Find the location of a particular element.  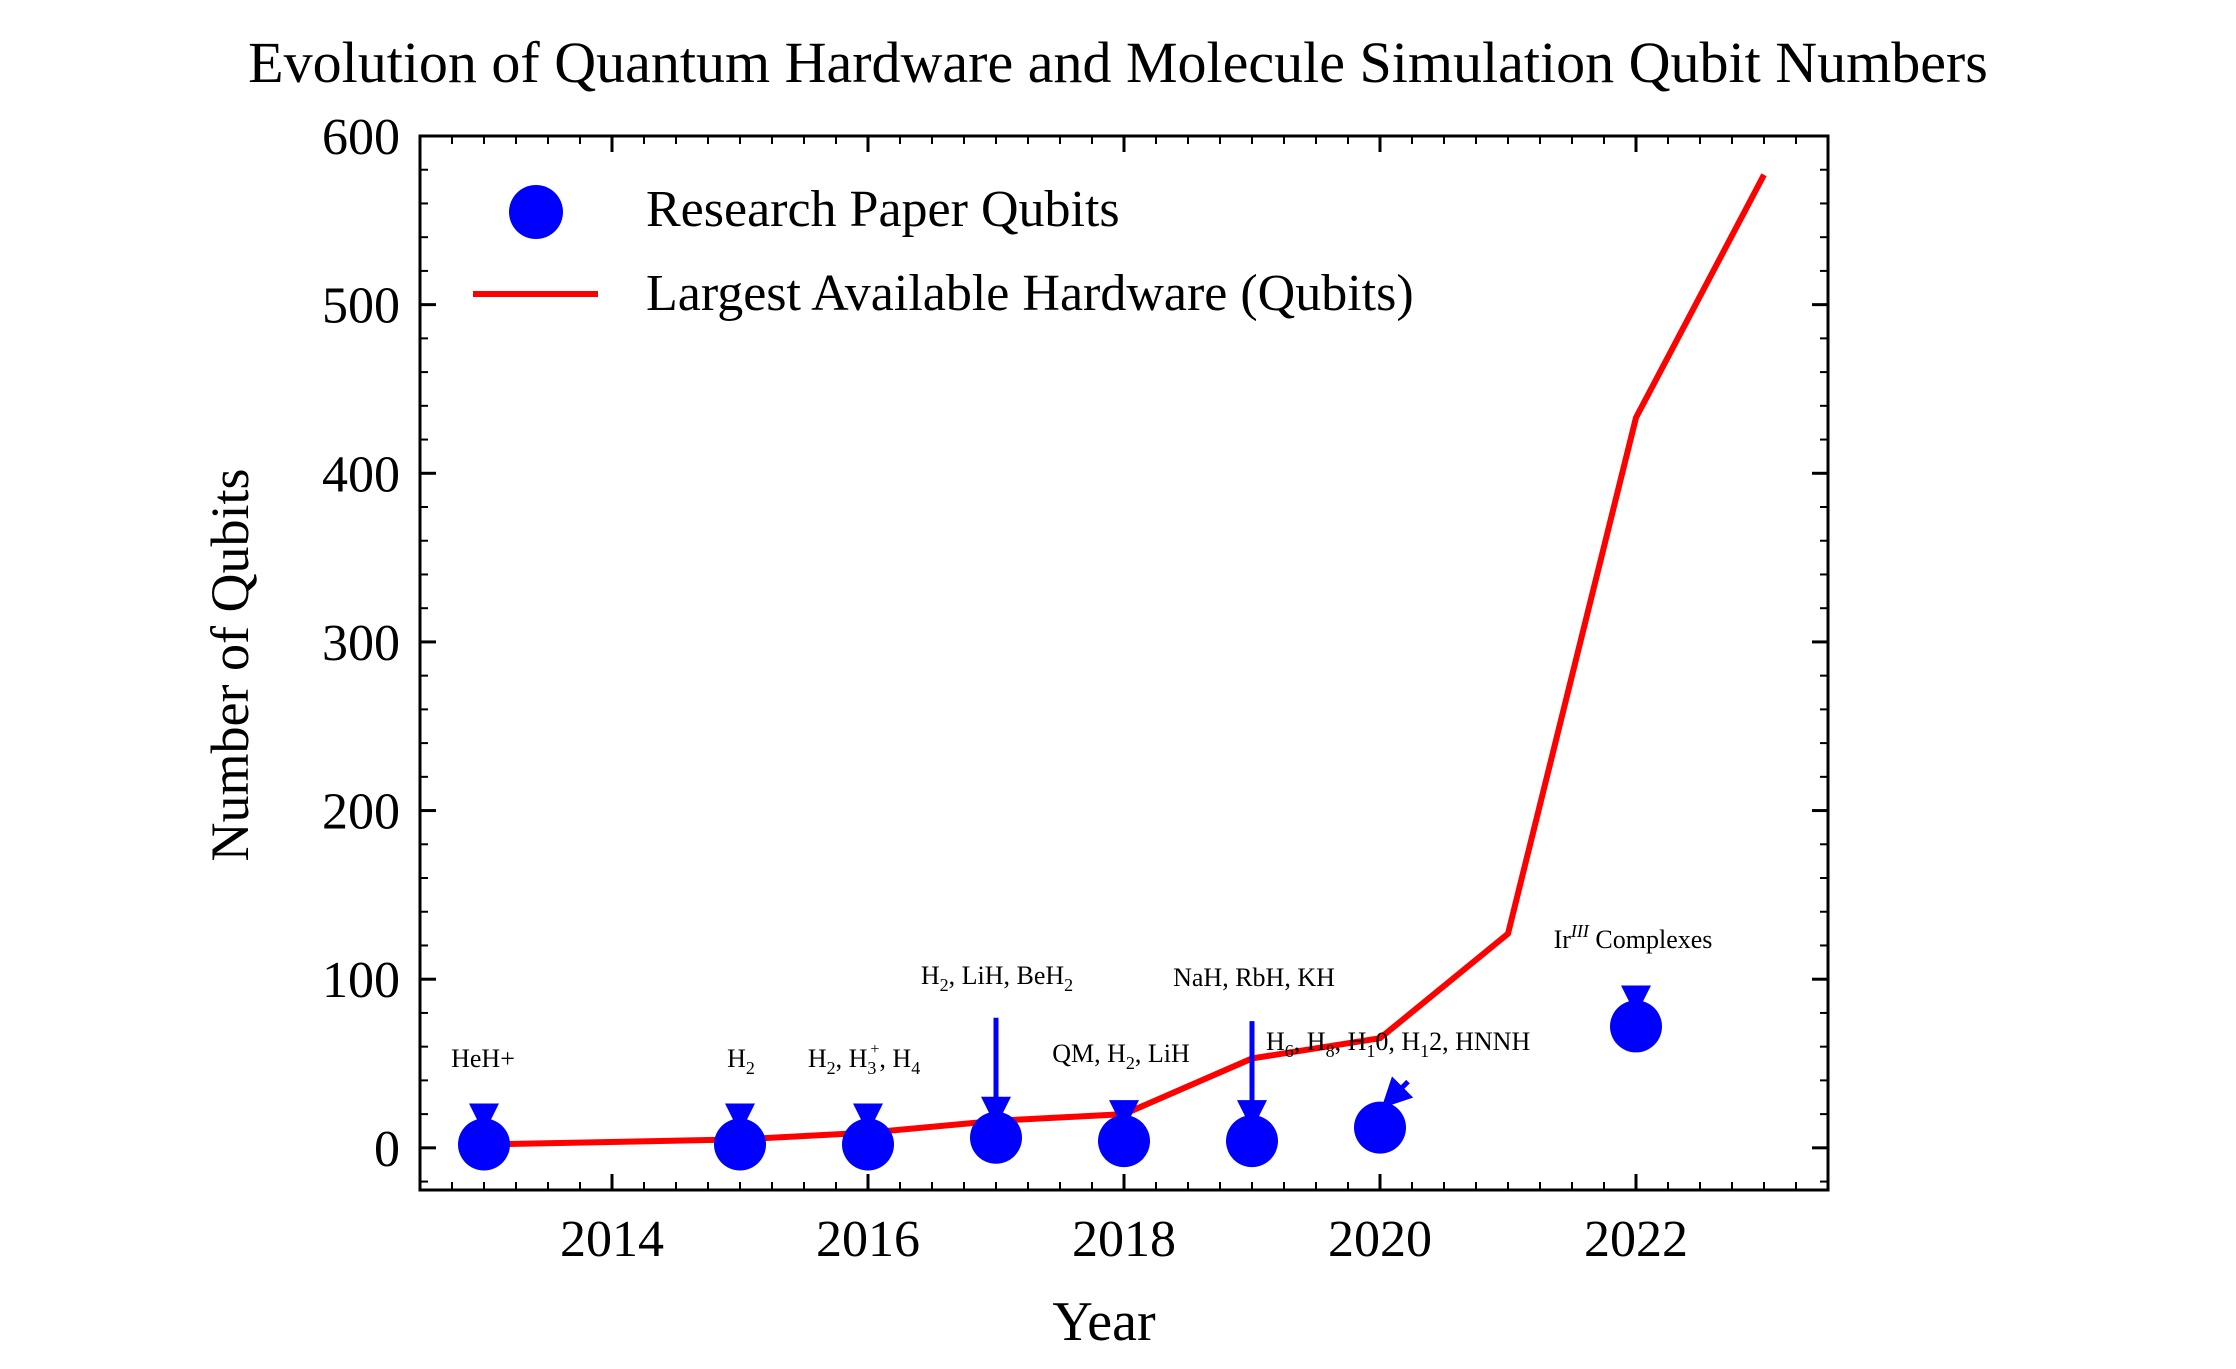

x-tick-label-2016: 2016 is located at coordinates (868, 1239).